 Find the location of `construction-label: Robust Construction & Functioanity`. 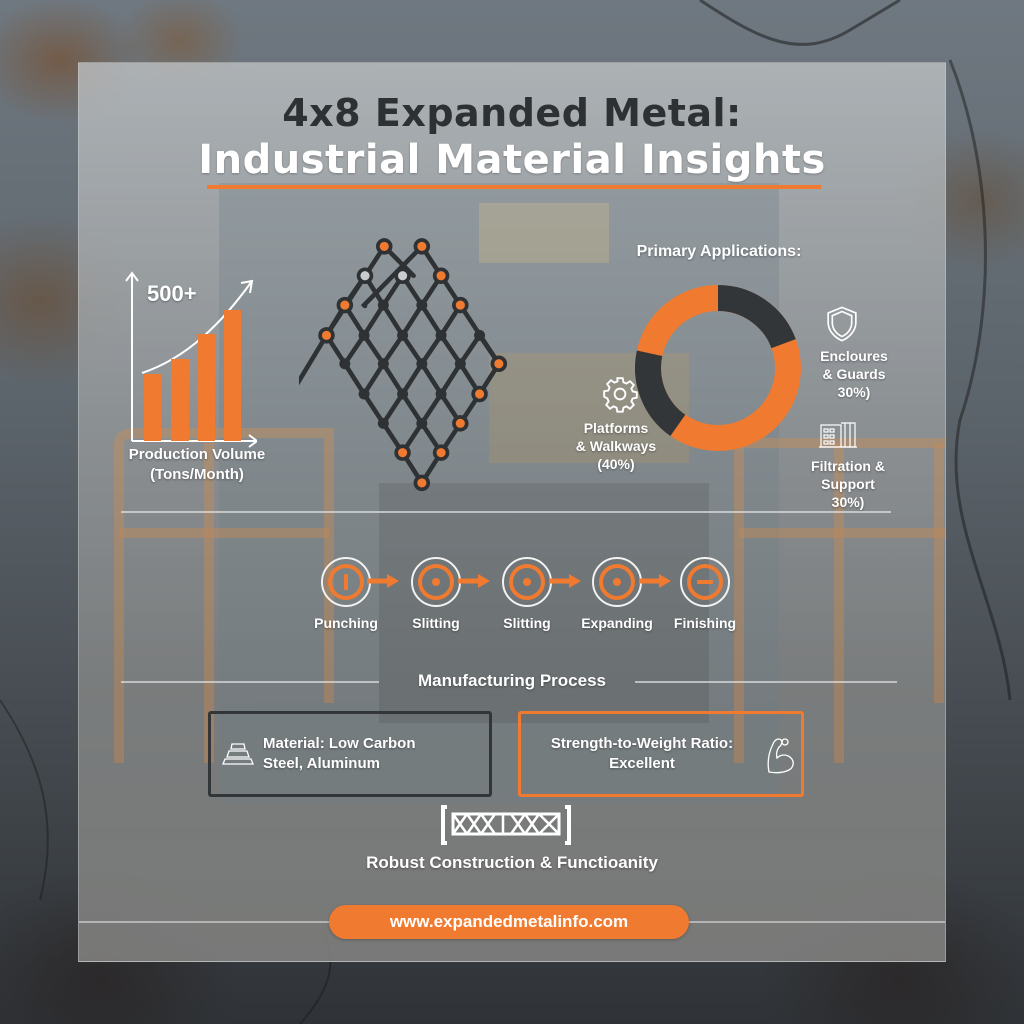

construction-label: Robust Construction & Functioanity is located at coordinates (512, 862).